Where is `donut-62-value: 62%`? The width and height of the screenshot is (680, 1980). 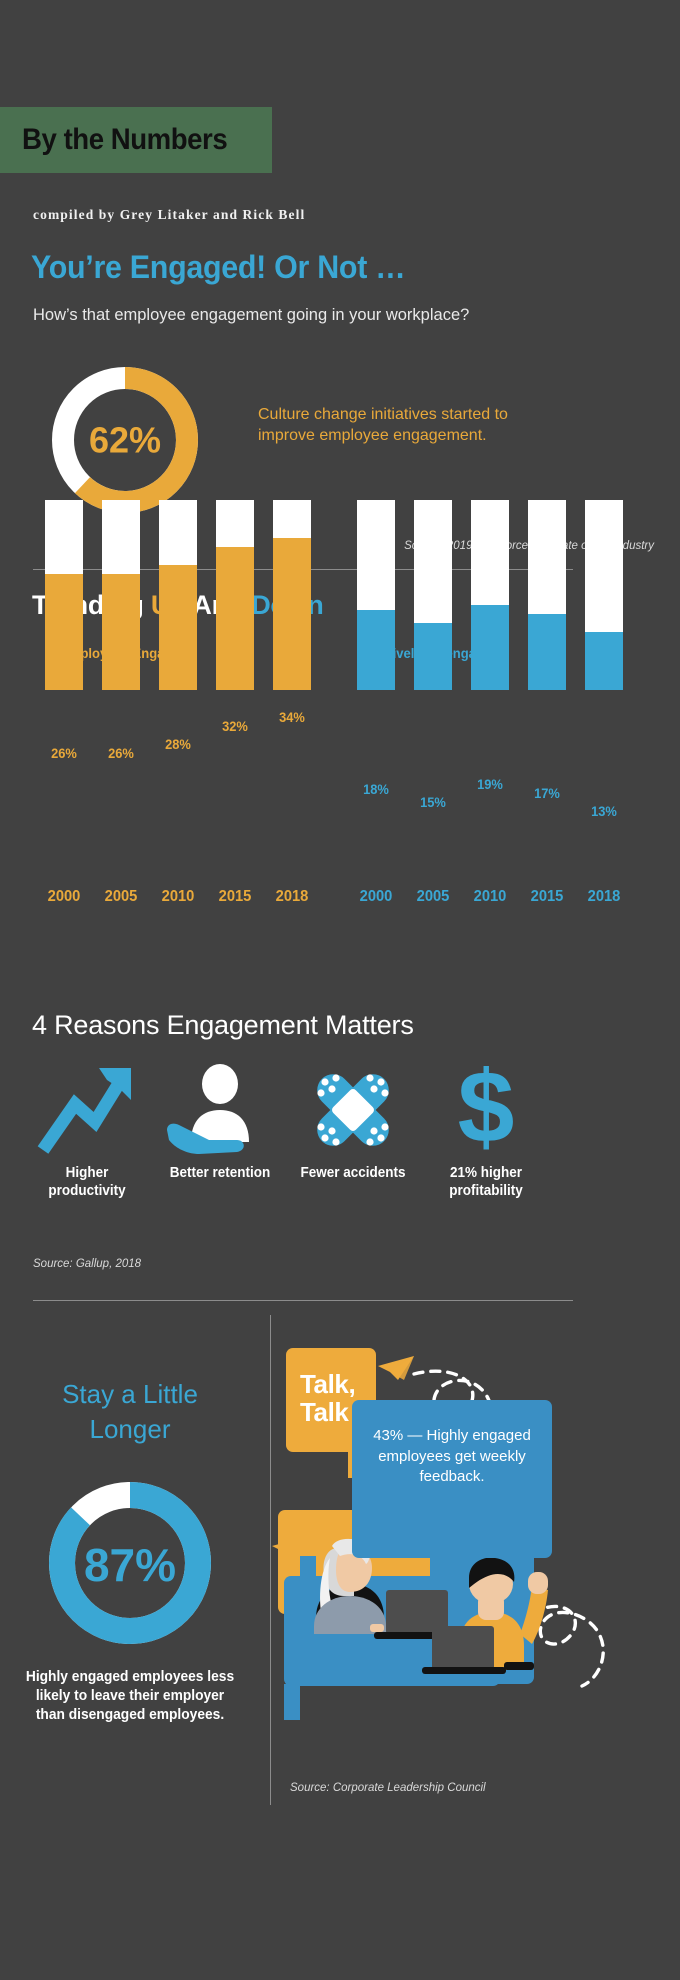 donut-62-value: 62% is located at coordinates (125, 440).